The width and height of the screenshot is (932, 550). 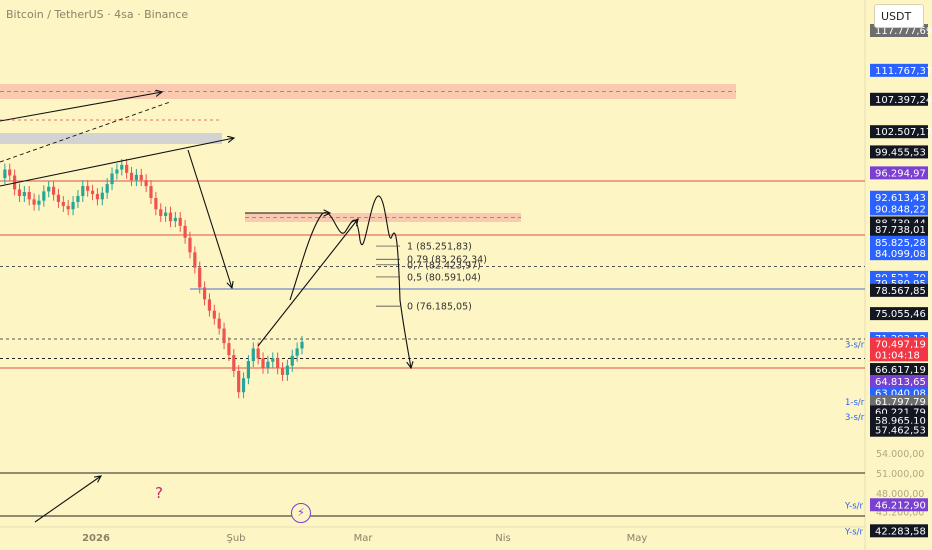 What do you see at coordinates (97, 14) in the screenshot?
I see `chart-title: Bitcoin / TetherUS · 4sa · Binance` at bounding box center [97, 14].